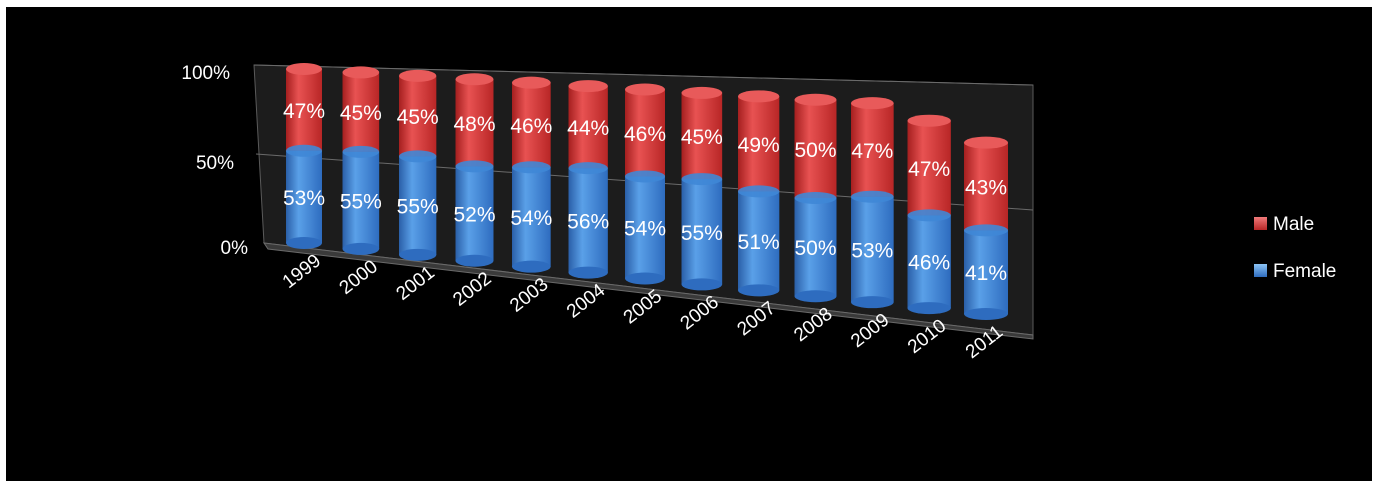 This screenshot has height=481, width=1382. What do you see at coordinates (588, 128) in the screenshot?
I see `data-label-male: 44%` at bounding box center [588, 128].